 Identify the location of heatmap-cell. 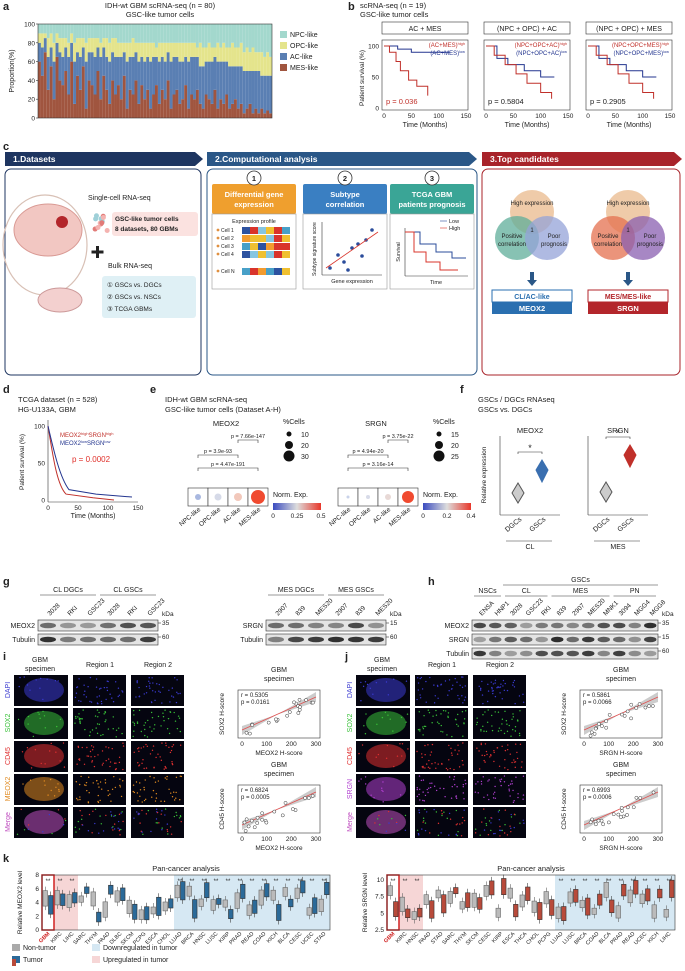
(270, 246).